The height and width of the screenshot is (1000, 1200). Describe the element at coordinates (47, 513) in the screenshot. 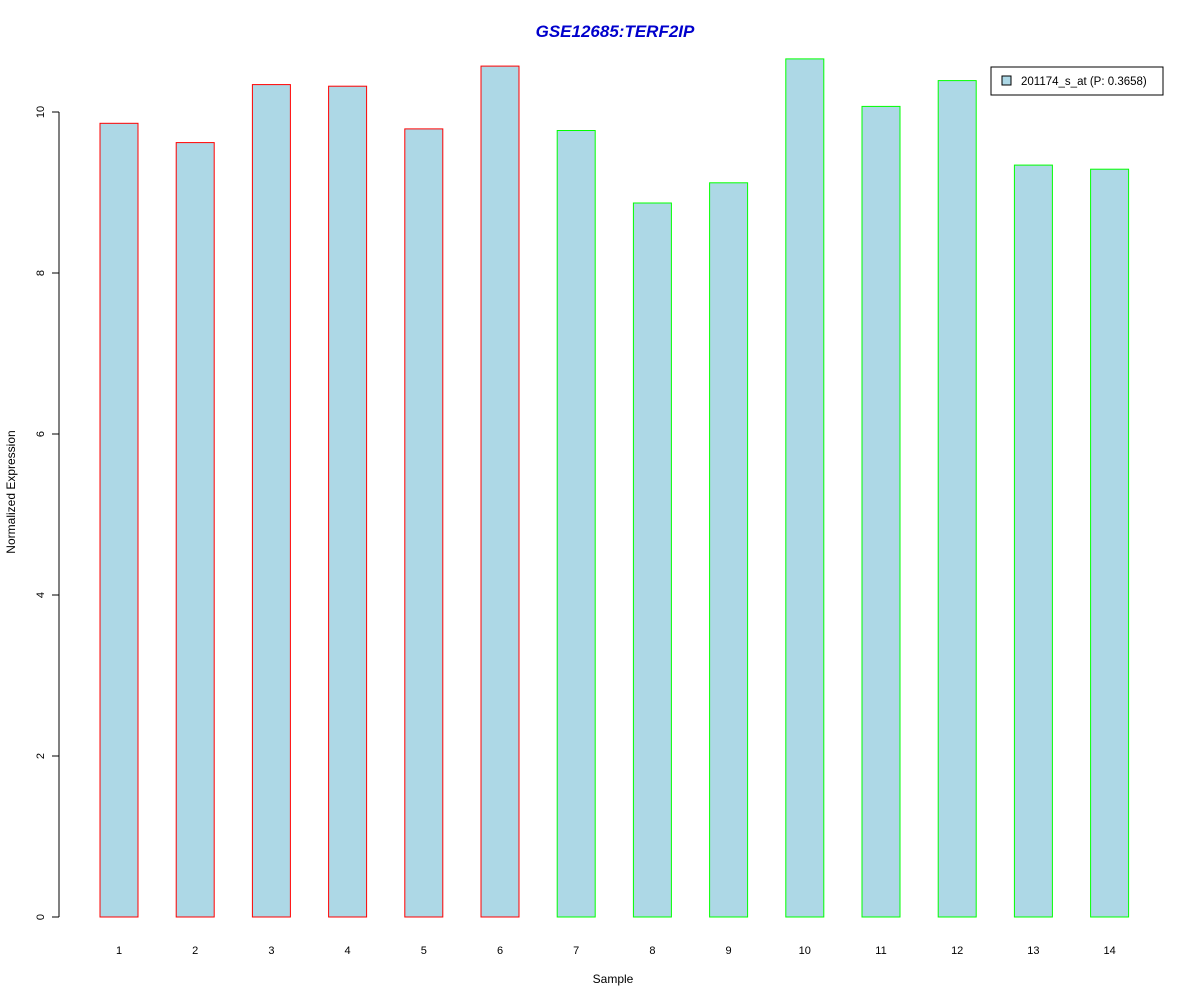

I see `y-axis: 0 2 4 6 8 10` at that location.